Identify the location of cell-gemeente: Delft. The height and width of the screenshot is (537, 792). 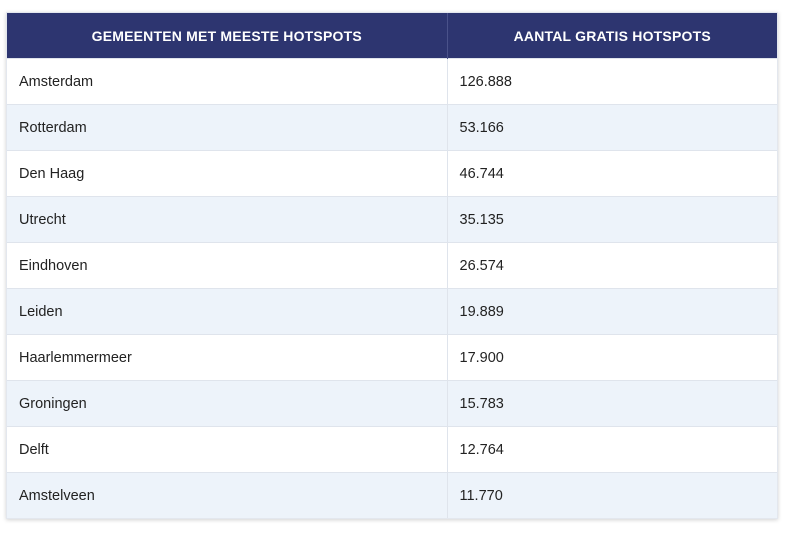
(227, 449).